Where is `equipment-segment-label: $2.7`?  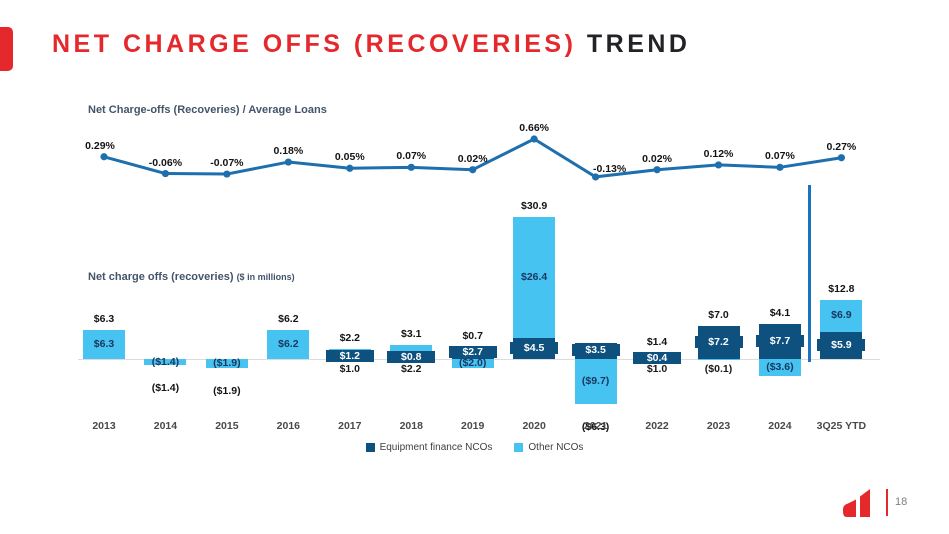
equipment-segment-label: $2.7 is located at coordinates (472, 352).